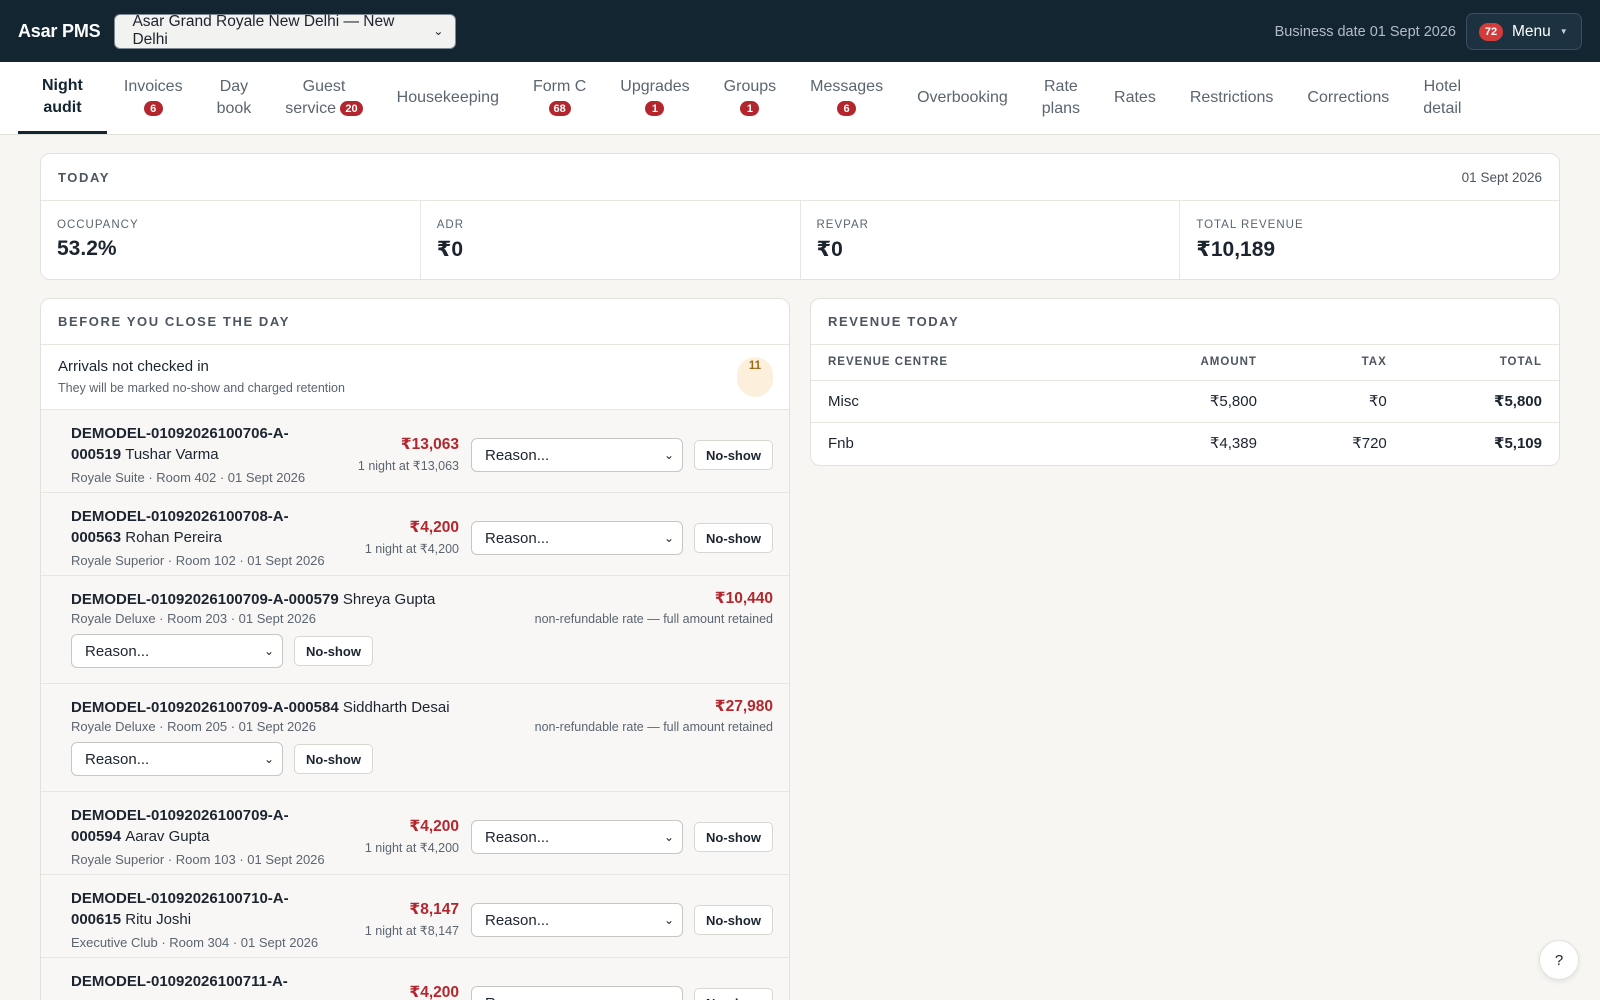 The height and width of the screenshot is (1000, 1600). I want to click on guest-name: Ritu Joshi, so click(158, 919).